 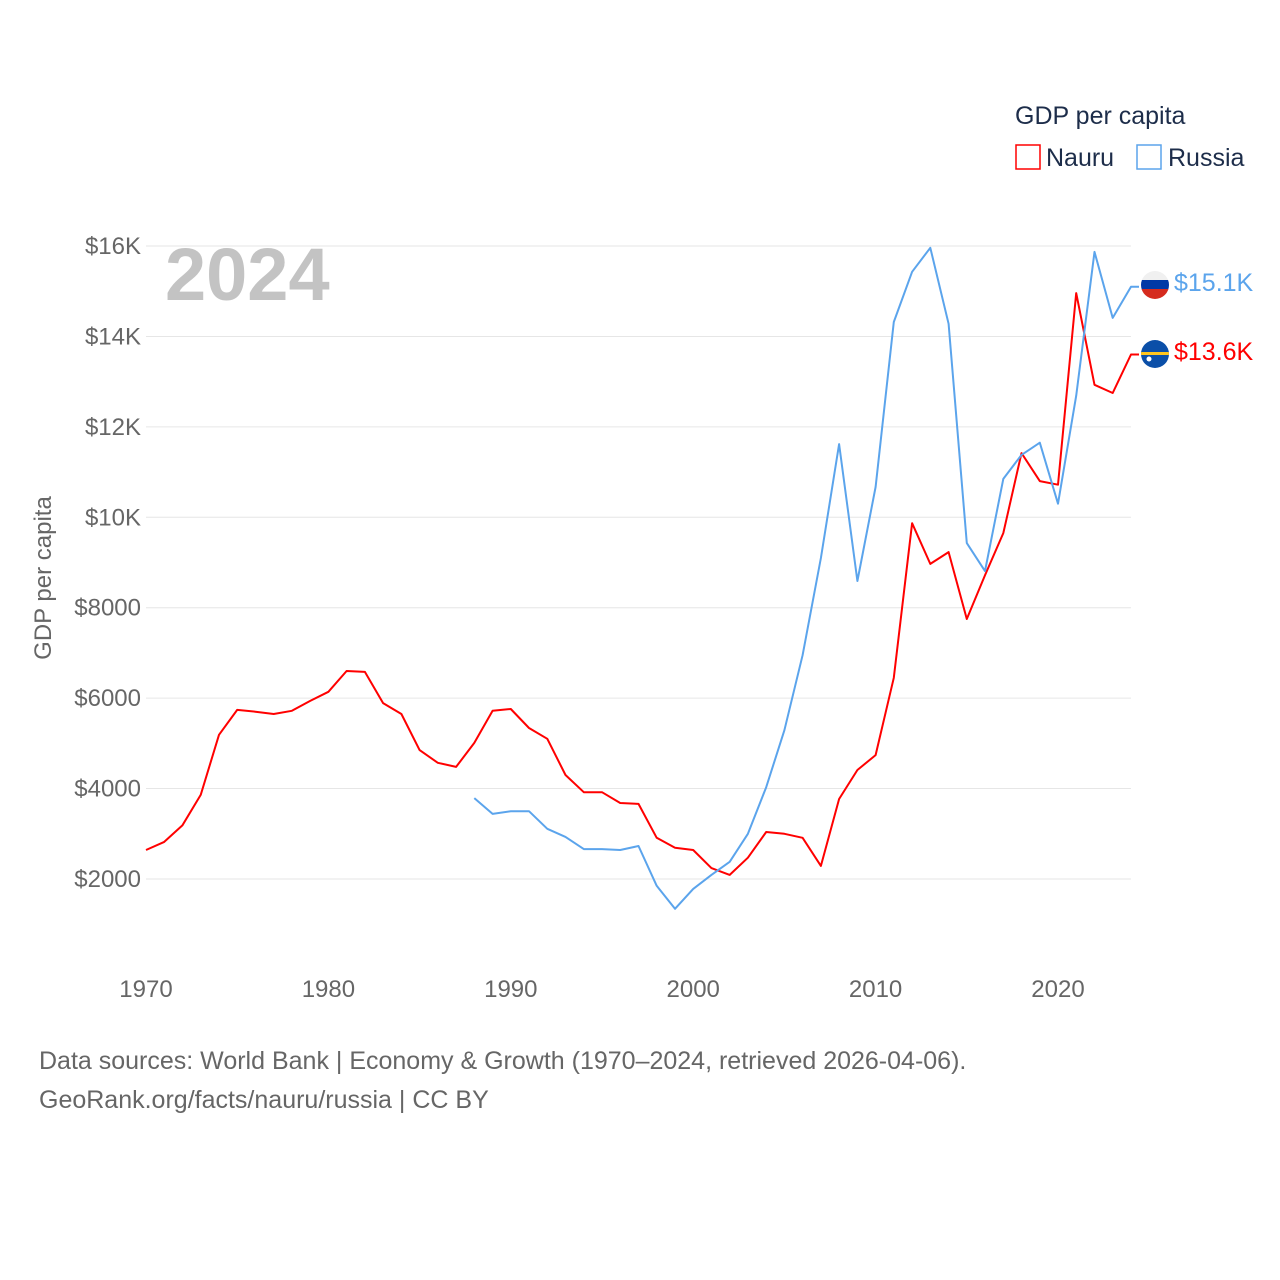 I want to click on nauru-end-label: $13.6K, so click(x=1214, y=352).